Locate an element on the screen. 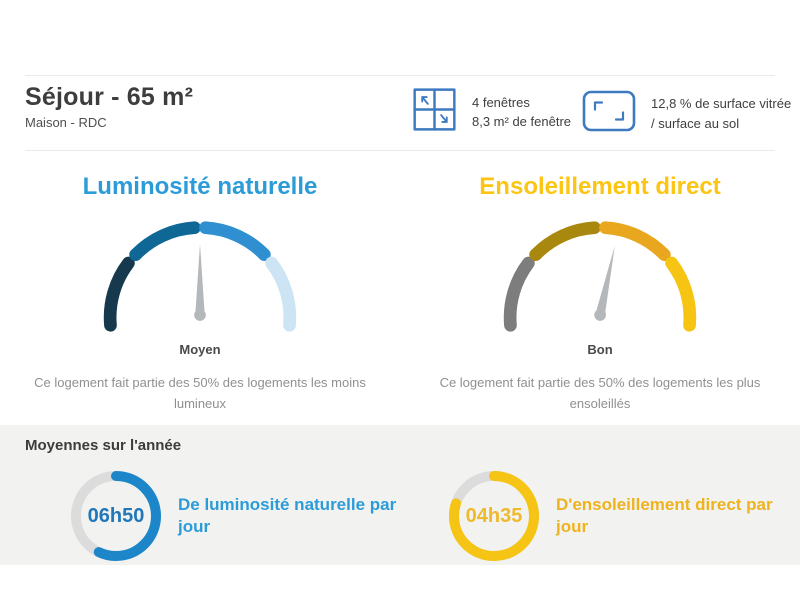 The width and height of the screenshot is (800, 600). page-title: Séjour - 65 m² is located at coordinates (109, 97).